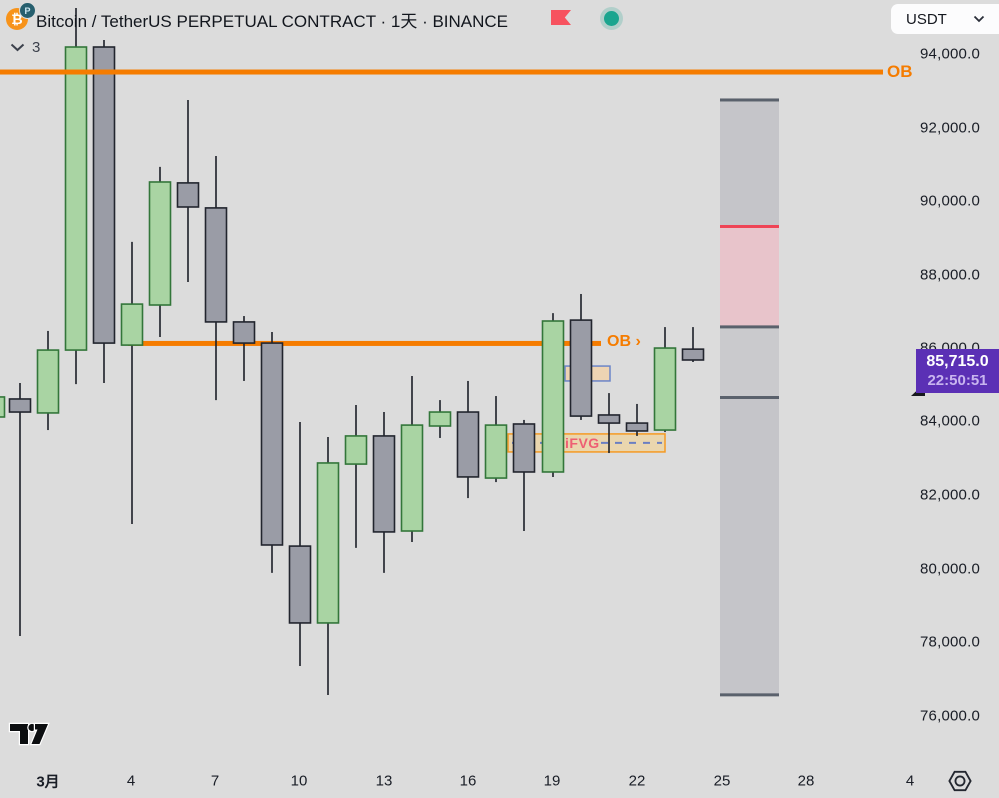 This screenshot has height=798, width=999. What do you see at coordinates (950, 201) in the screenshot?
I see `price-tick: 90,000.0` at bounding box center [950, 201].